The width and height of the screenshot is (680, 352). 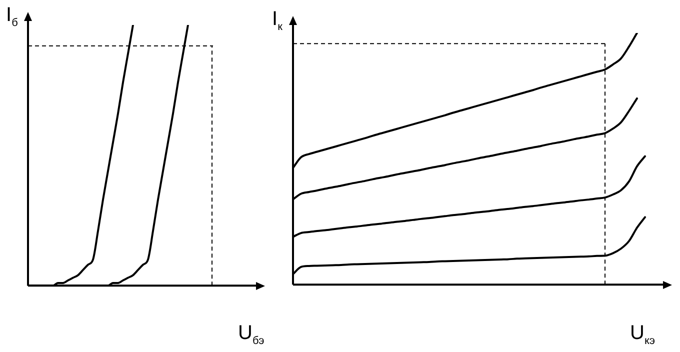 I want to click on y-axis-title: I$_{к}$, so click(x=277, y=20).